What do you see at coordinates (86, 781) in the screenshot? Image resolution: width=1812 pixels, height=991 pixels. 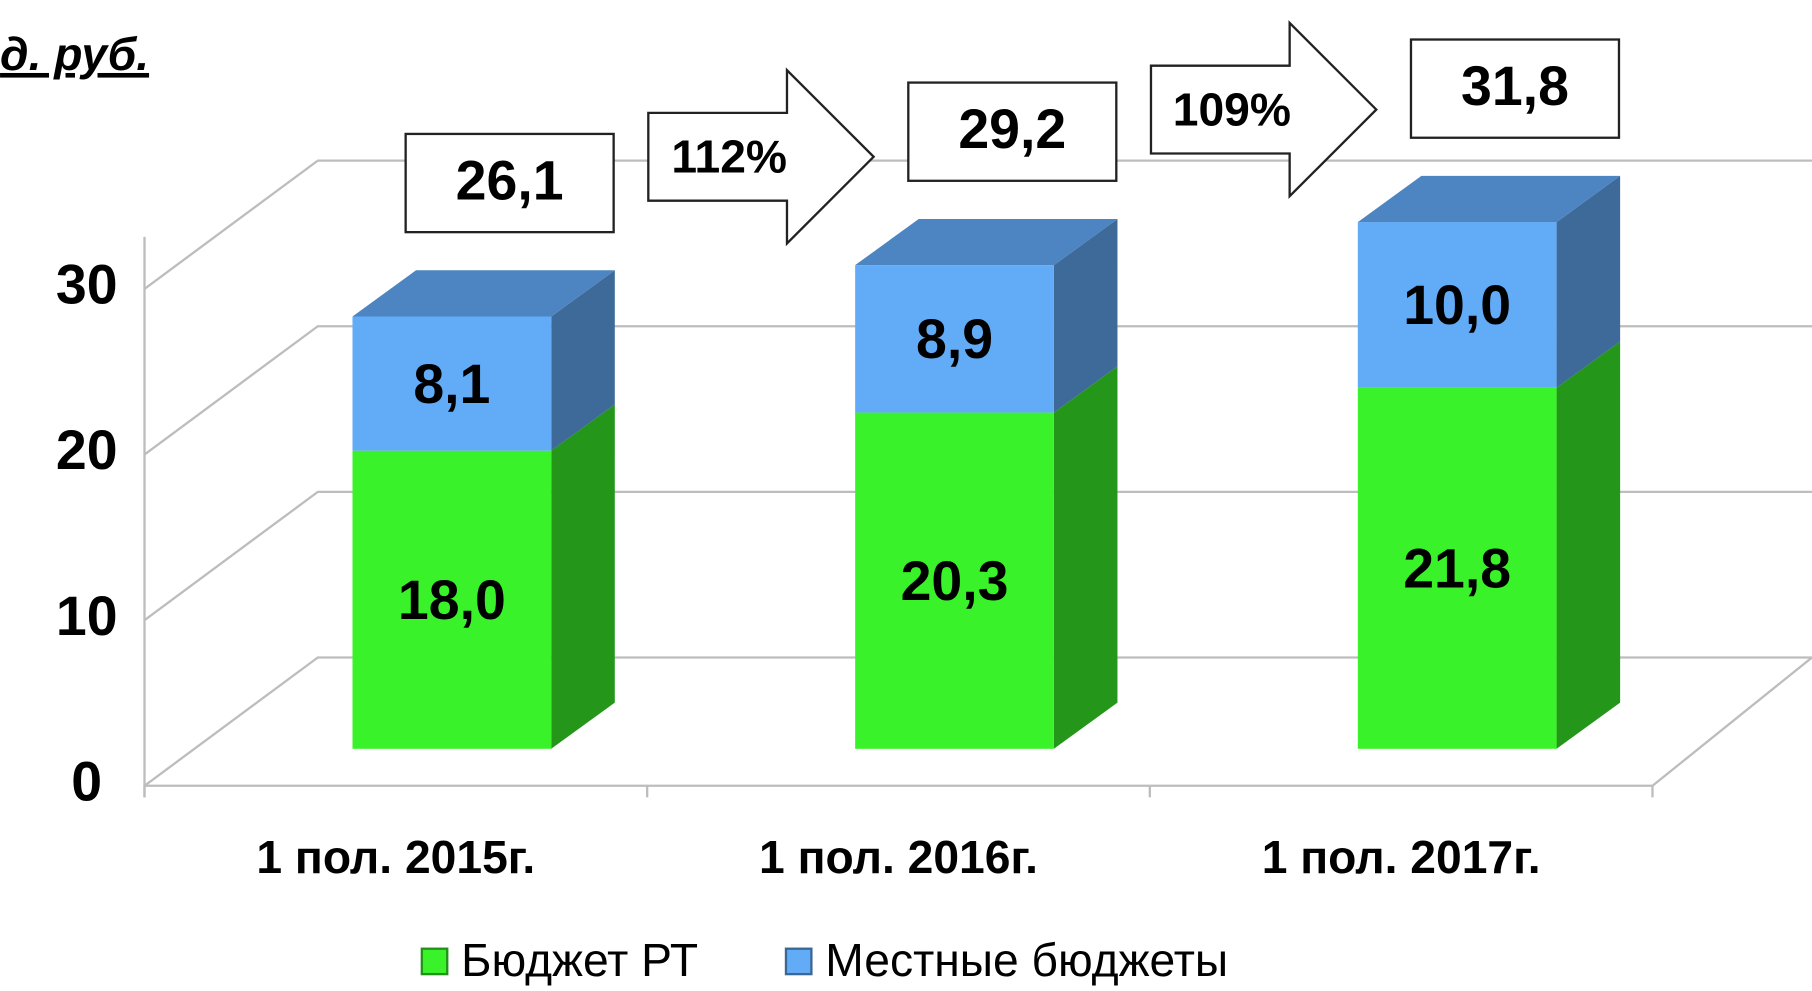 I see `y-tick-label: 0` at bounding box center [86, 781].